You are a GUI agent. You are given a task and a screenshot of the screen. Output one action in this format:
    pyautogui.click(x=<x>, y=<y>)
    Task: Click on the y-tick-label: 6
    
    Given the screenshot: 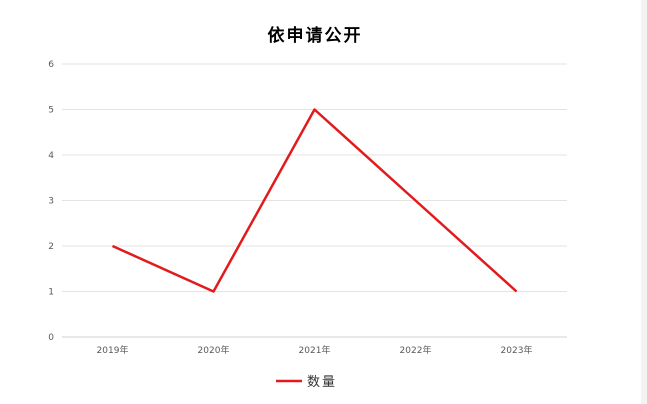 What is the action you would take?
    pyautogui.click(x=51, y=65)
    